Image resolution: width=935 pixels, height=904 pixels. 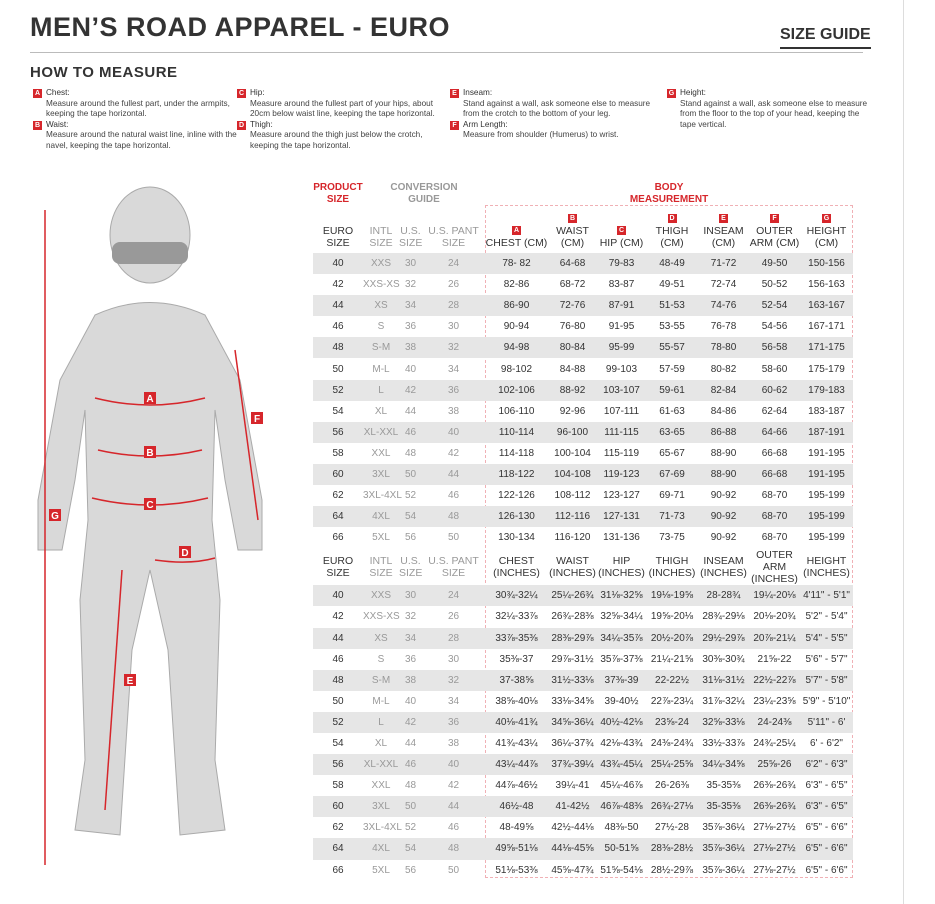 I want to click on column-header: E INSEAM (CM), so click(x=723, y=231).